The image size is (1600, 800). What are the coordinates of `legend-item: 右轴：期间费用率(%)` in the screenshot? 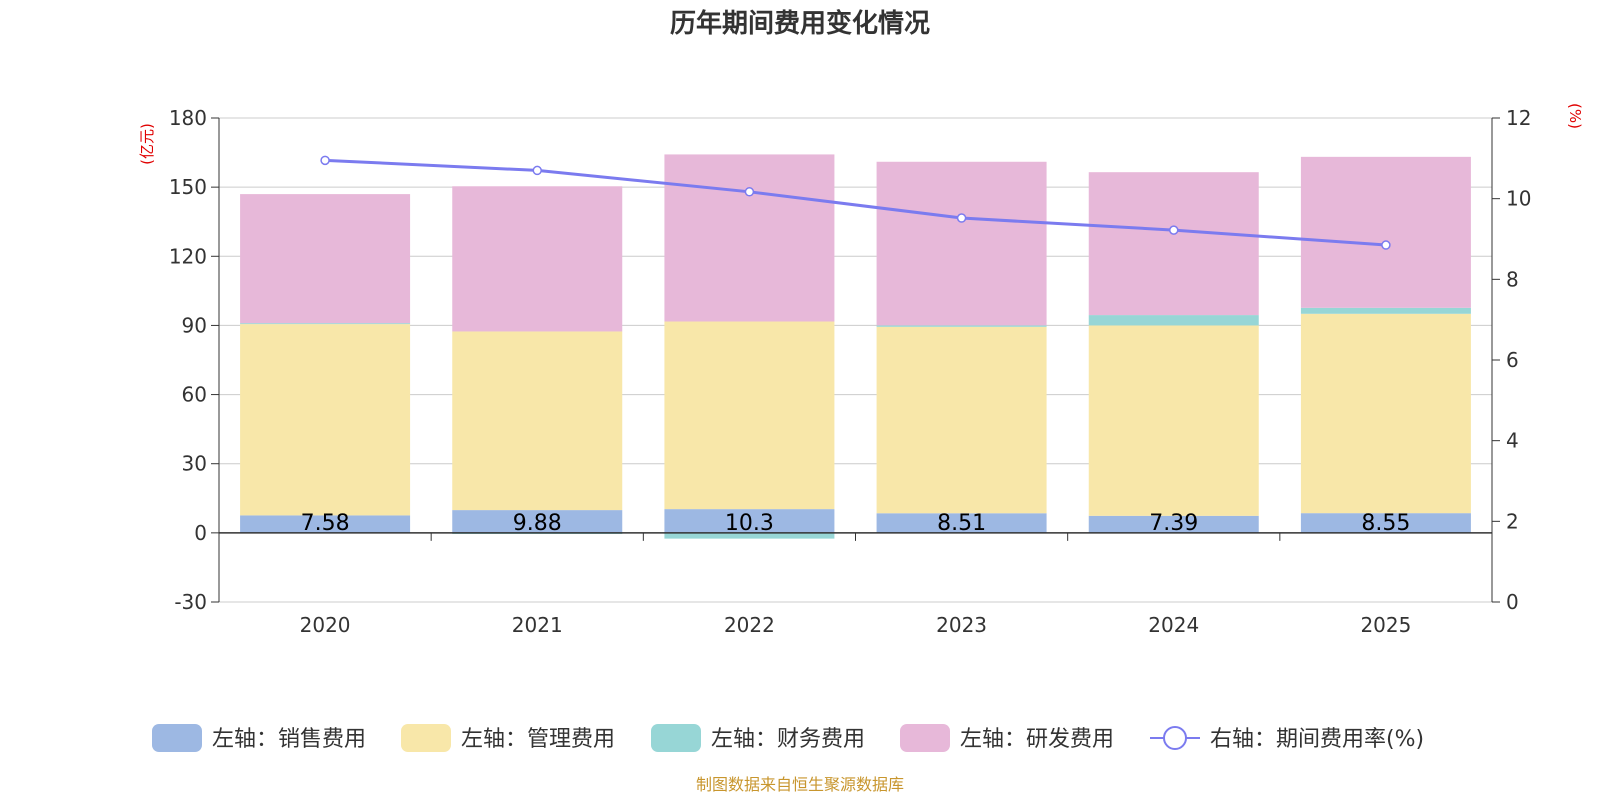 It's located at (1287, 739).